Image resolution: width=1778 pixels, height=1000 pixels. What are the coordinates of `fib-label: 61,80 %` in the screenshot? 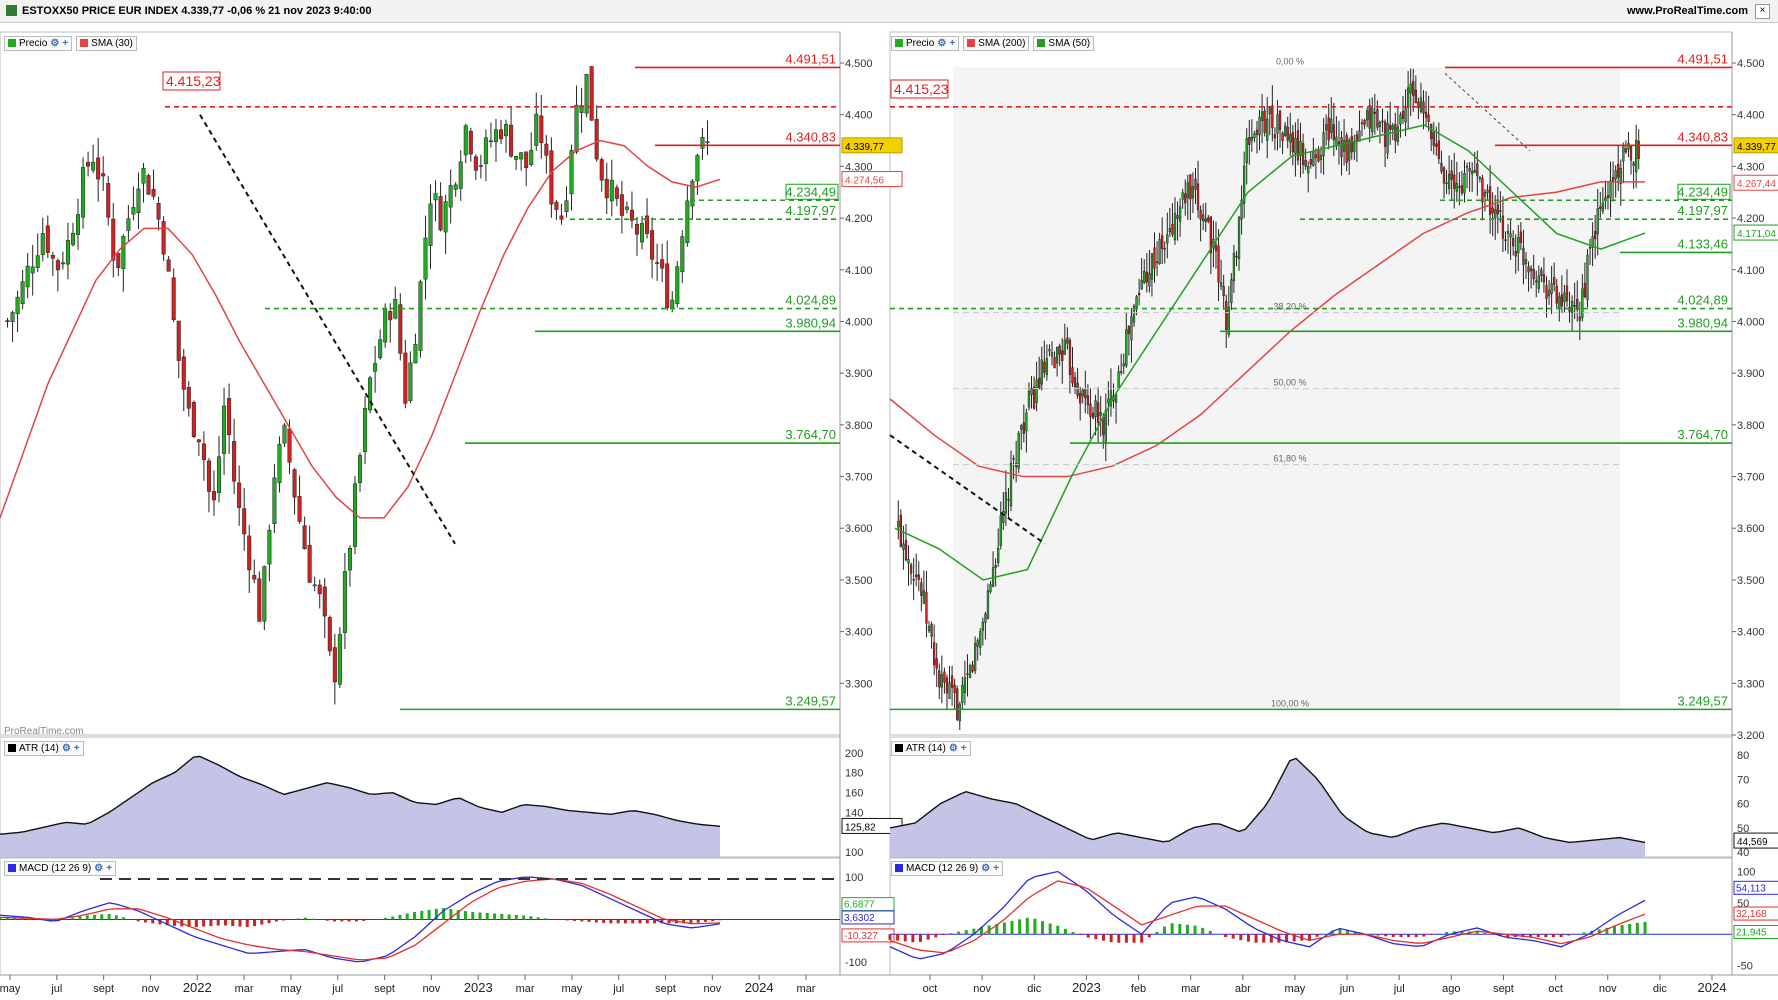 It's located at (1289, 459).